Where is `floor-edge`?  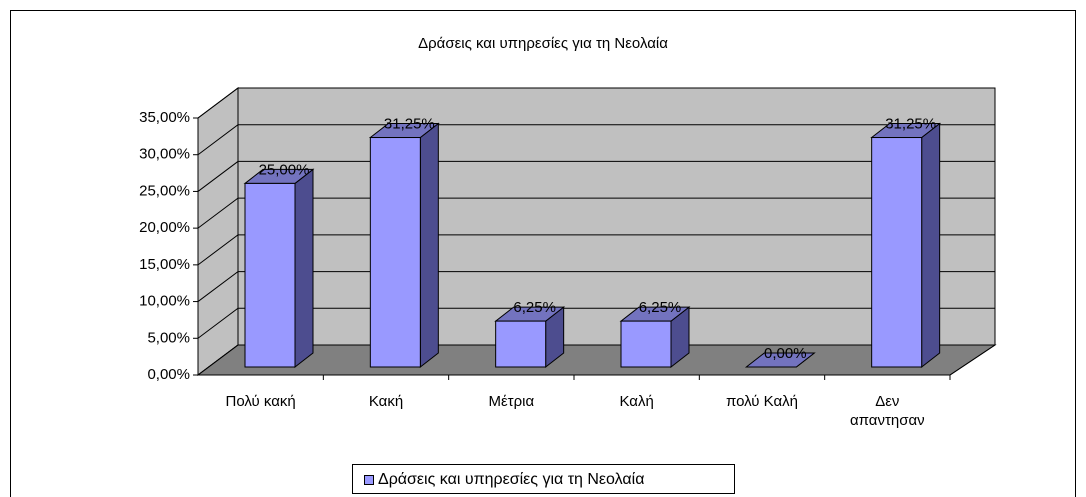
floor-edge is located at coordinates (972, 360).